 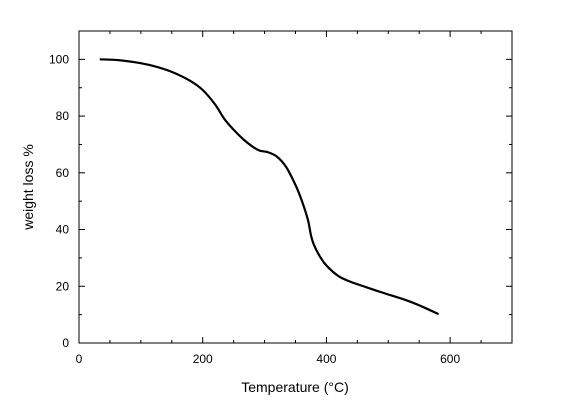 I want to click on x-axis-tick-labels: 0 200 400 600, so click(x=268, y=359).